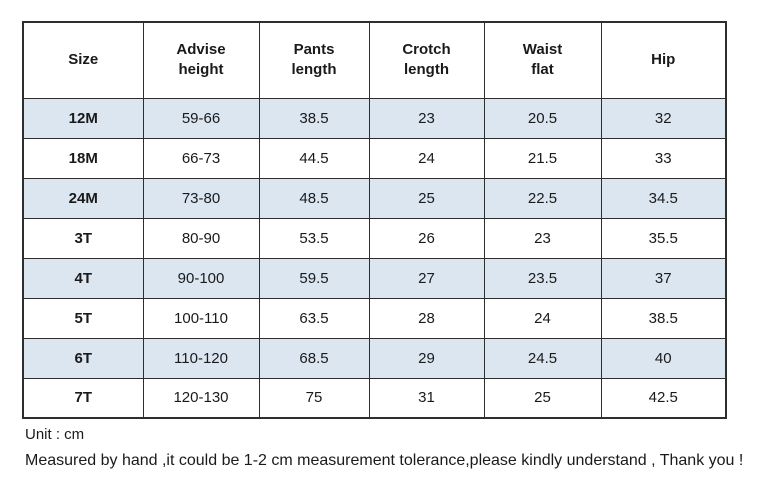  I want to click on table-cell: 5T, so click(83, 318).